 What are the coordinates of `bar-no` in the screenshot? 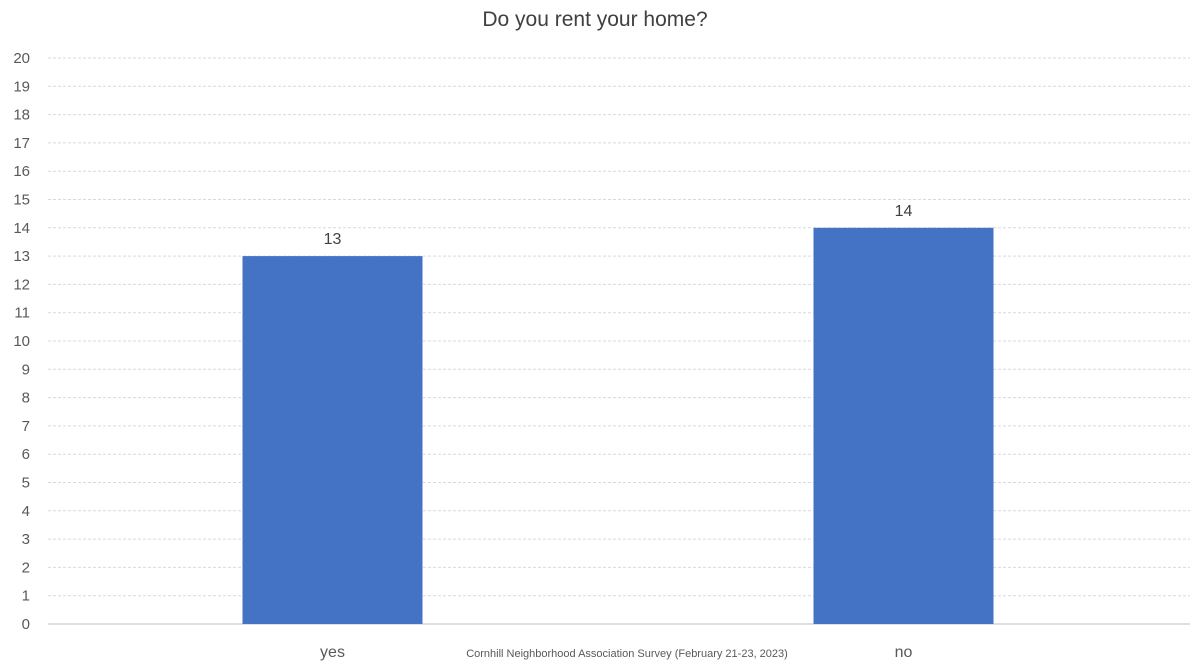 It's located at (903, 426).